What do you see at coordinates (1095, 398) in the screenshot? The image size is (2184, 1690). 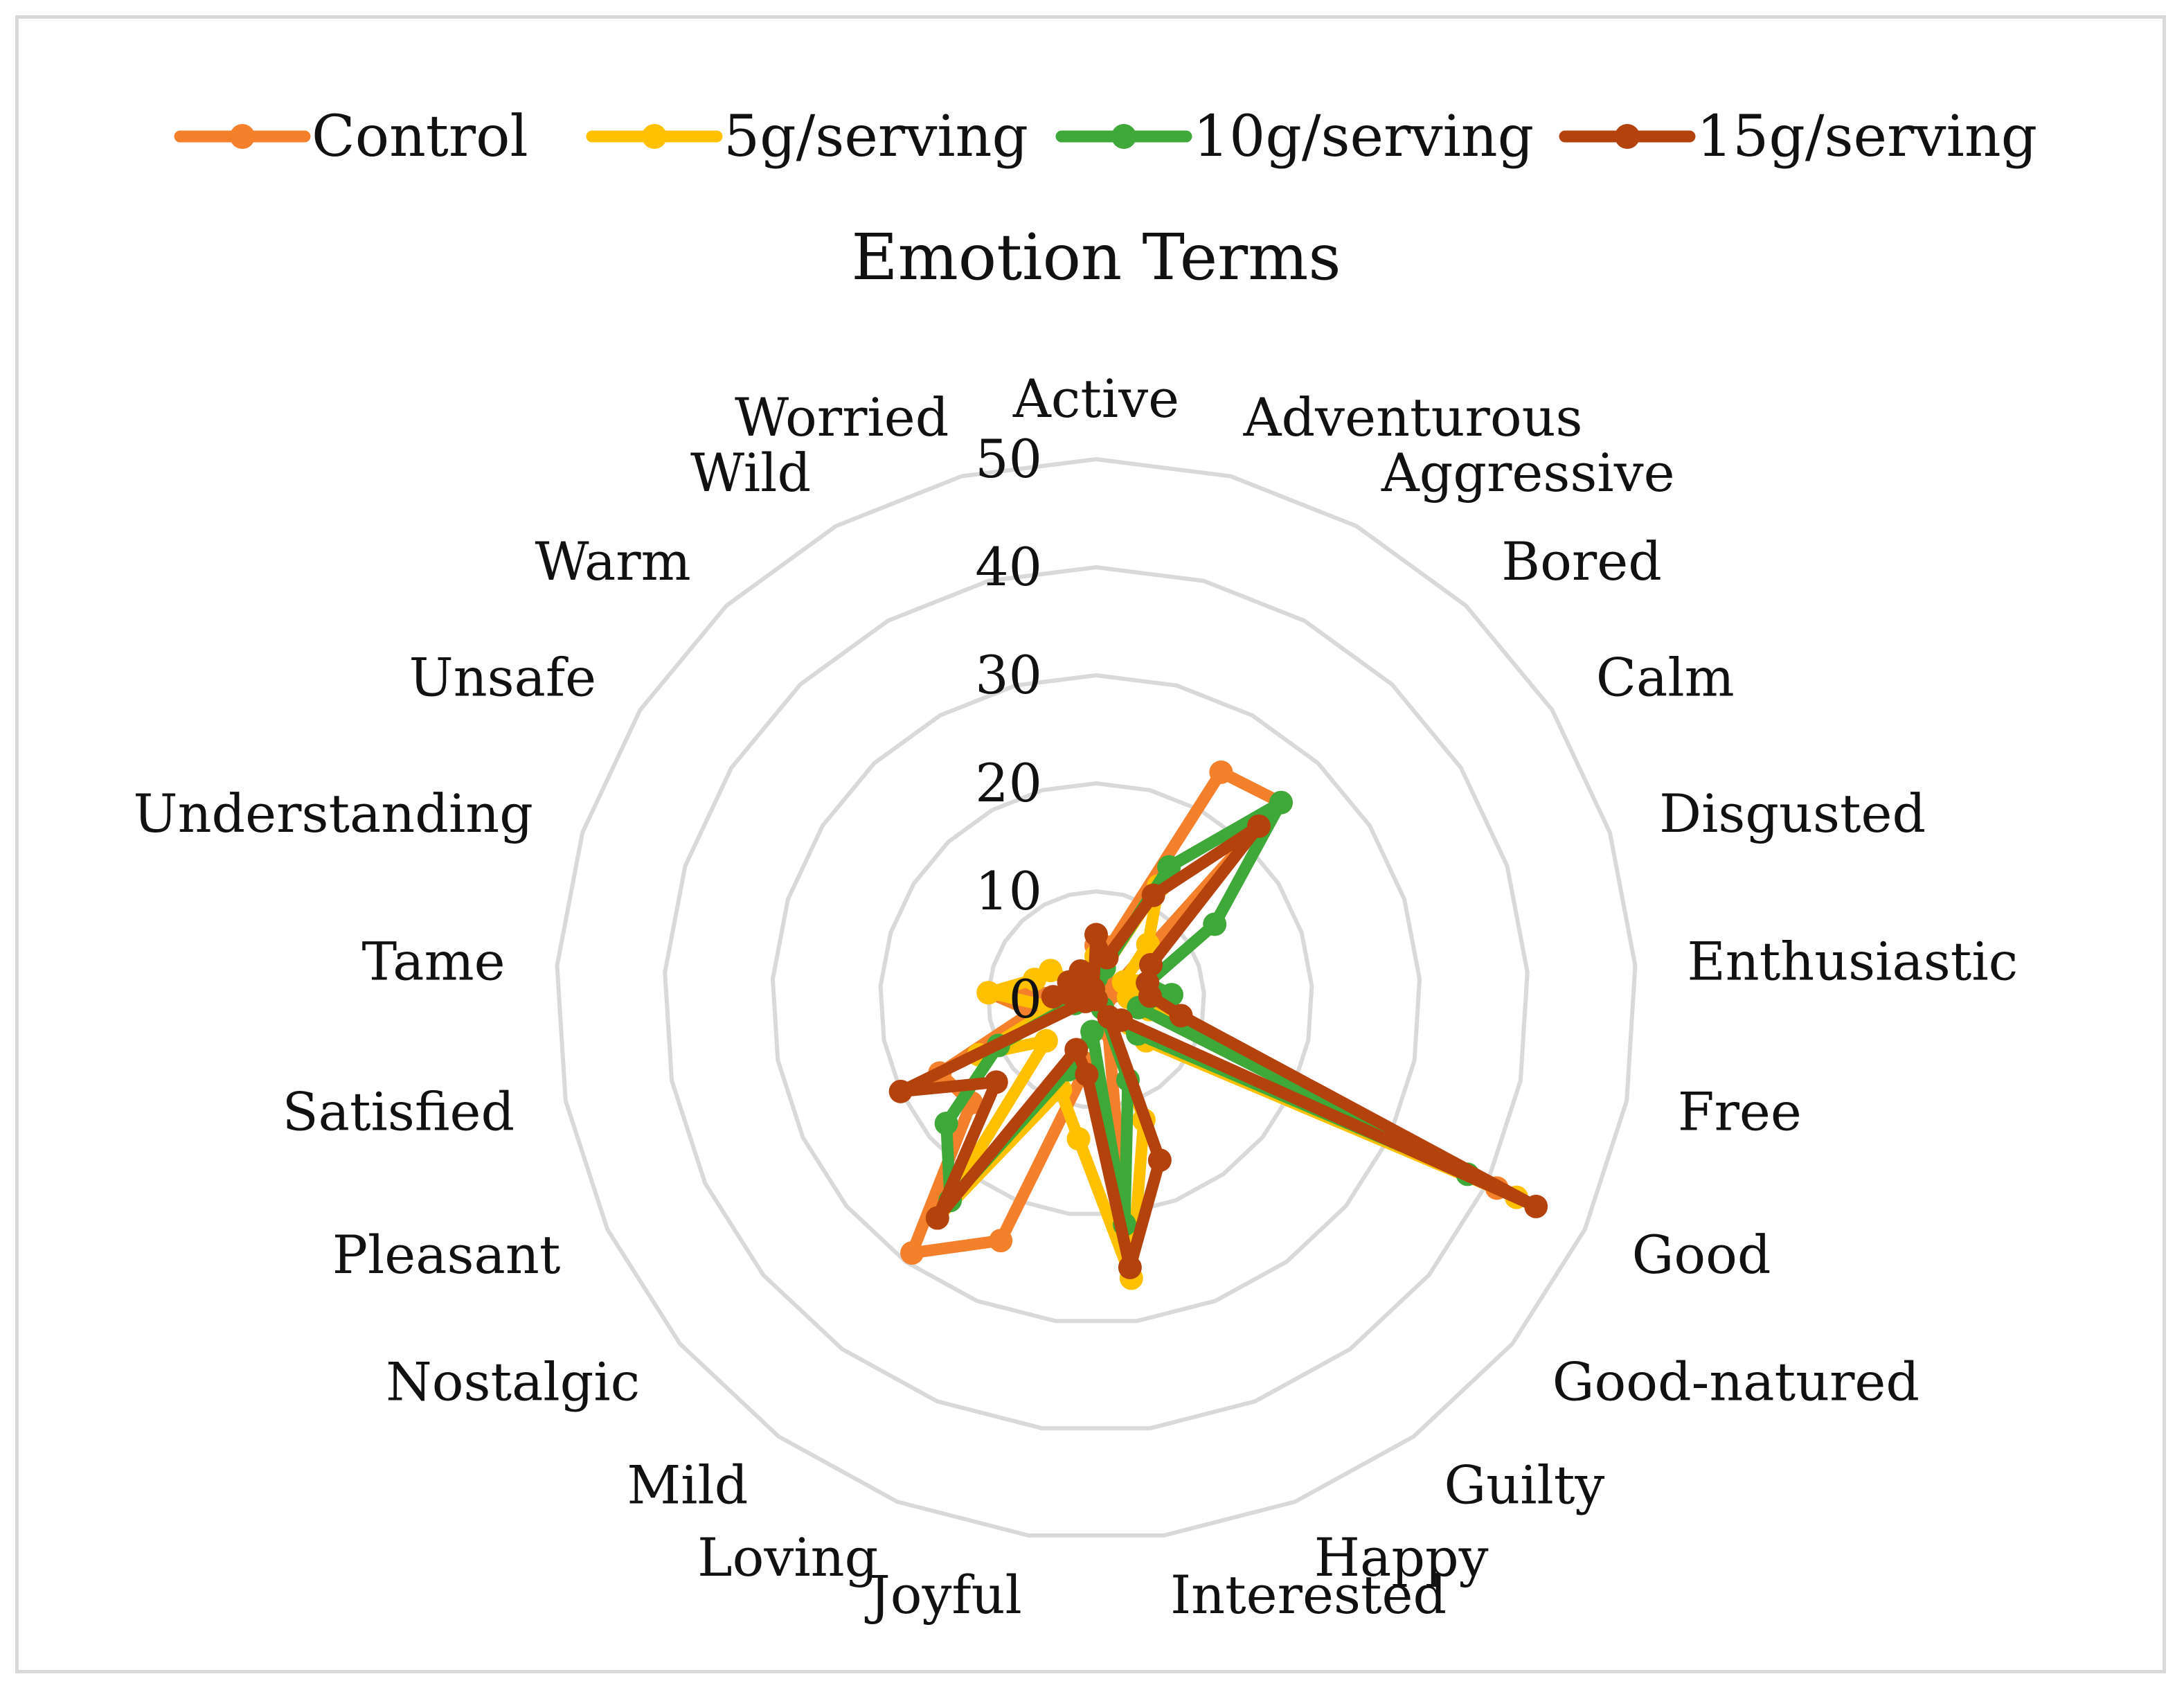 I see `category-label-active: Active` at bounding box center [1095, 398].